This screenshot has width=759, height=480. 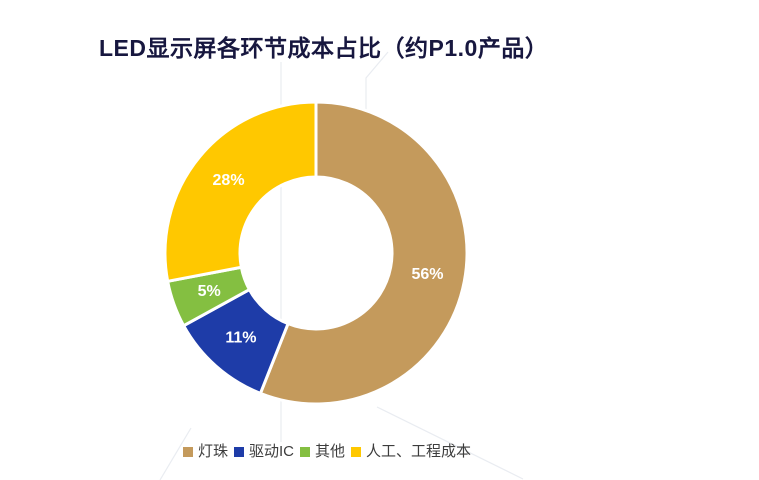 I want to click on legend-label: 驱动IC, so click(x=271, y=451).